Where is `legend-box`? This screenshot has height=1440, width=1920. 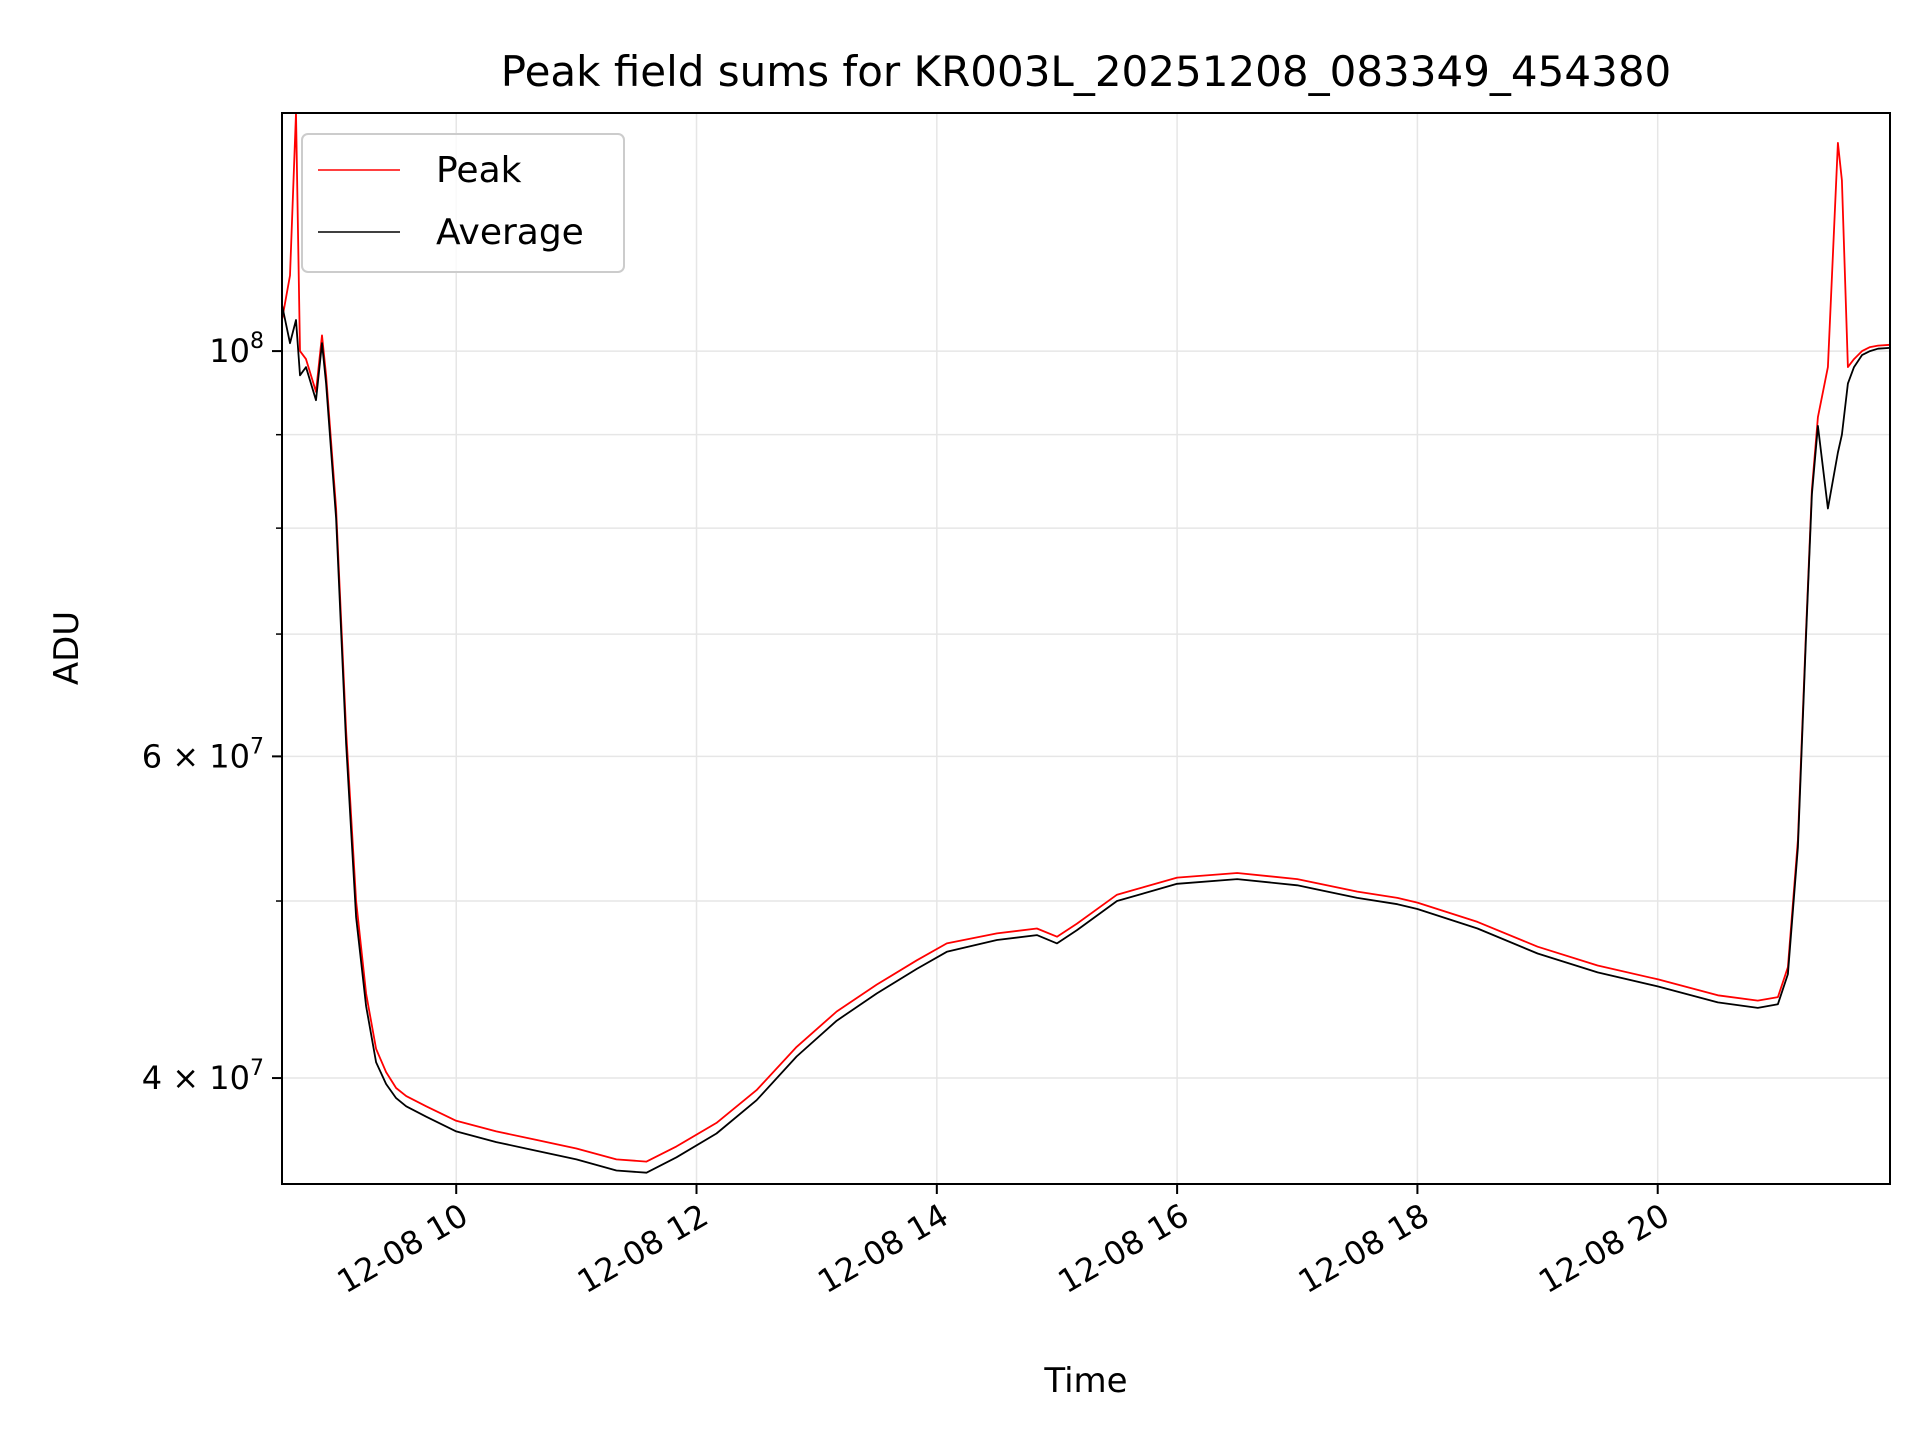
legend-box is located at coordinates (463, 203).